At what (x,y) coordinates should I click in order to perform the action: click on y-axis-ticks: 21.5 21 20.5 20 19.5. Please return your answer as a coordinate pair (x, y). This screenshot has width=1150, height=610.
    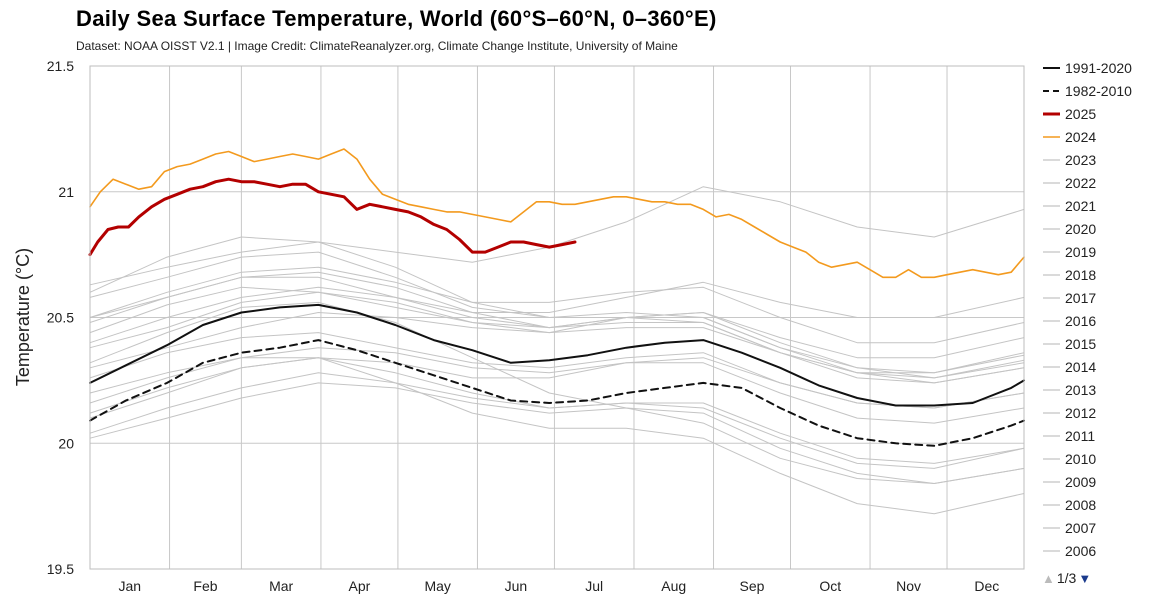
    Looking at the image, I should click on (60, 317).